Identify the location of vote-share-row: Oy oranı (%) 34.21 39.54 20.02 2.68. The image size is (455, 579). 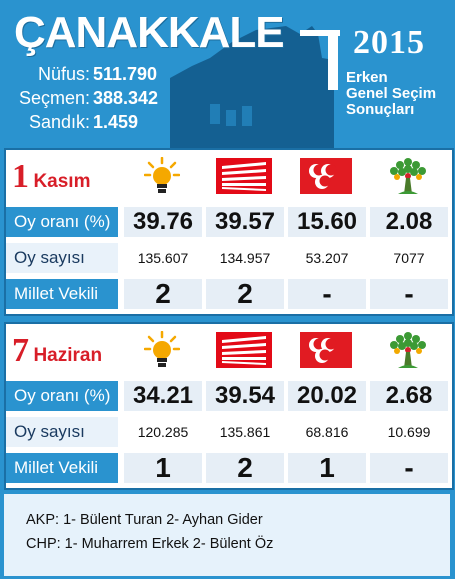
(229, 396).